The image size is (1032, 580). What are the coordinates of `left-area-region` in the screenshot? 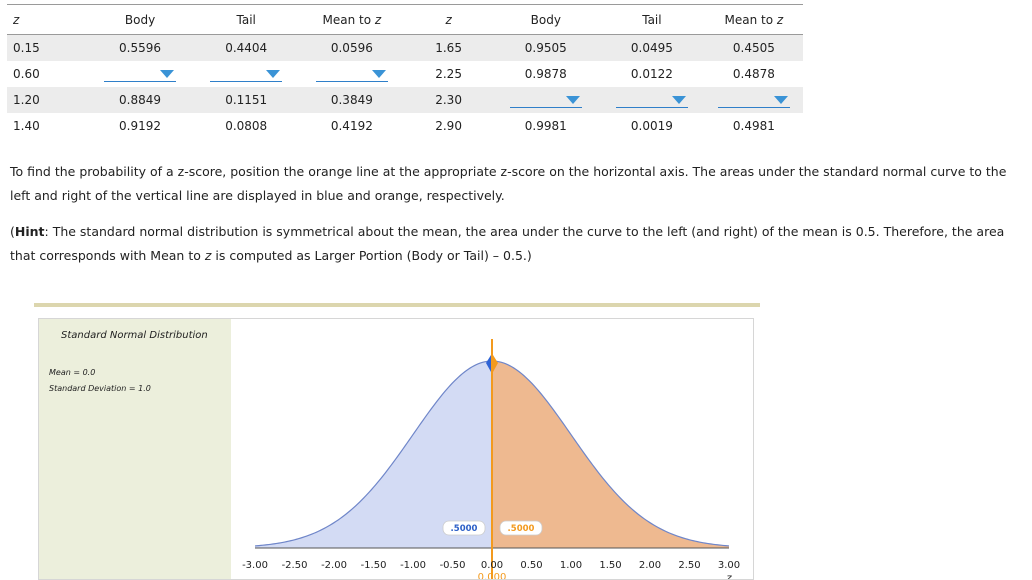 It's located at (373, 454).